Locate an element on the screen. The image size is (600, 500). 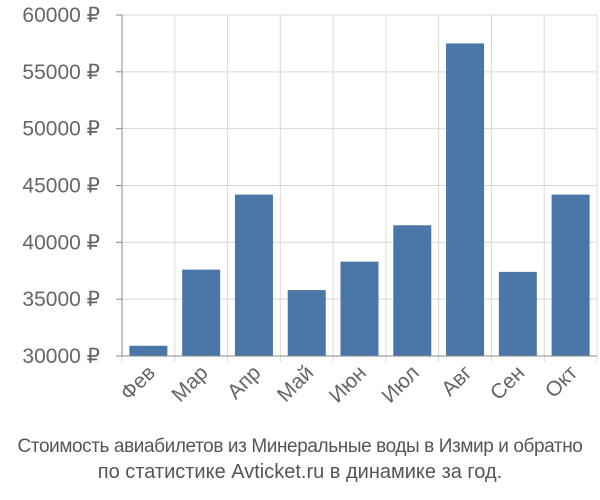
bar-Фев is located at coordinates (148, 350).